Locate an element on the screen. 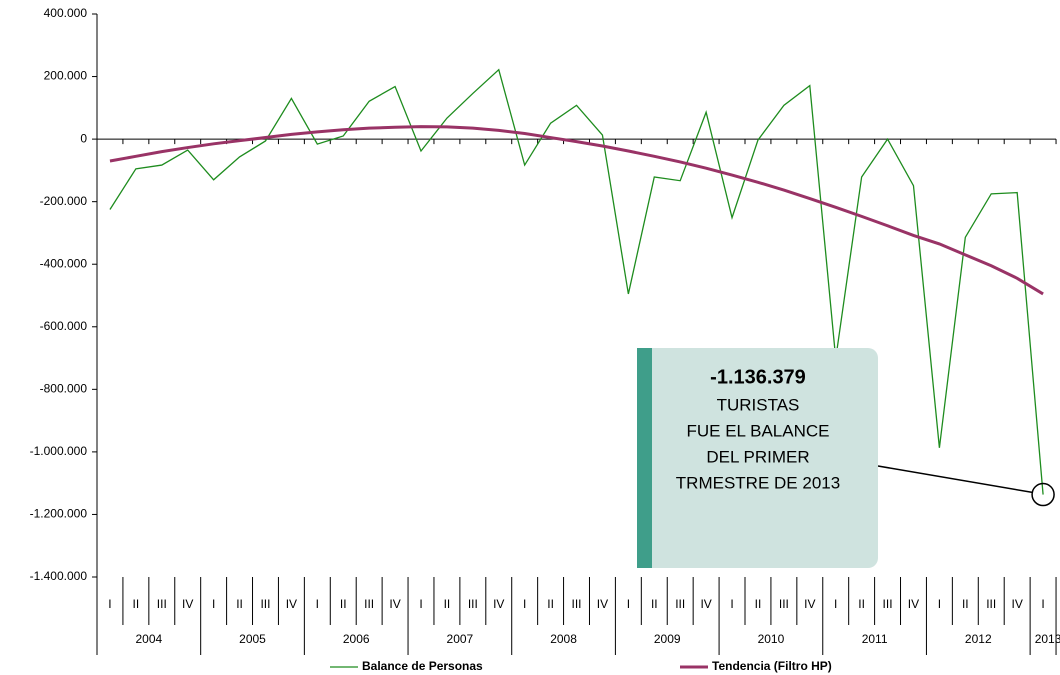 The image size is (1060, 675). y-tick-label: 0 is located at coordinates (83, 138).